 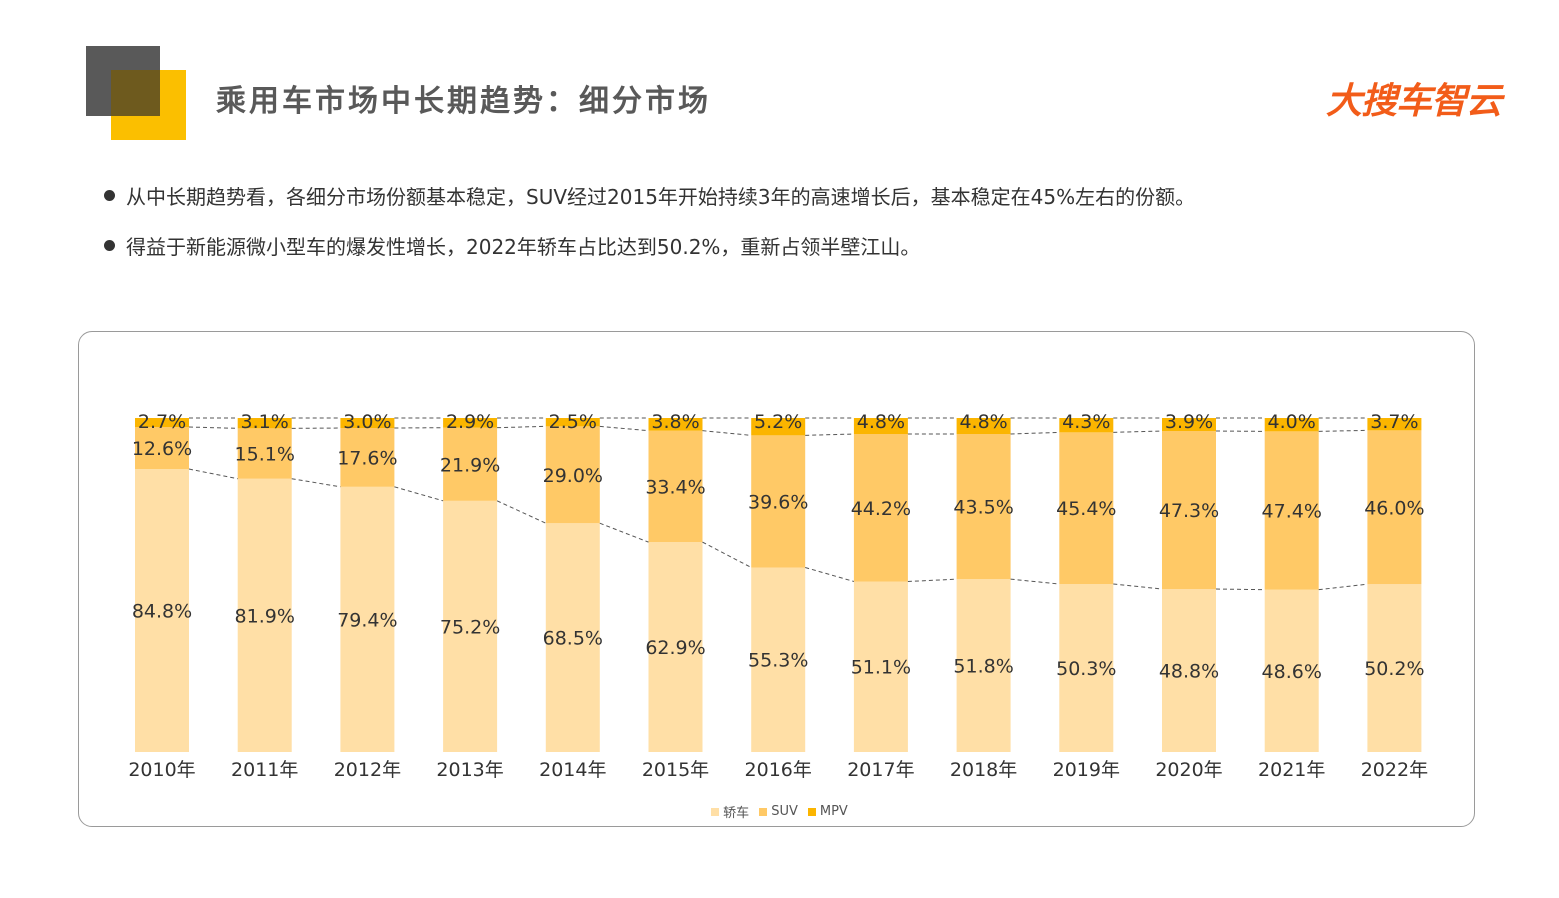 I want to click on data-label: 84.8%, so click(x=162, y=612).